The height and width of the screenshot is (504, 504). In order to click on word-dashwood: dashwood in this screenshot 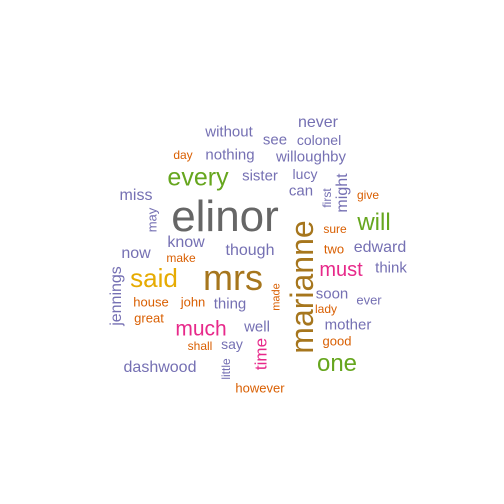, I will do `click(160, 367)`.